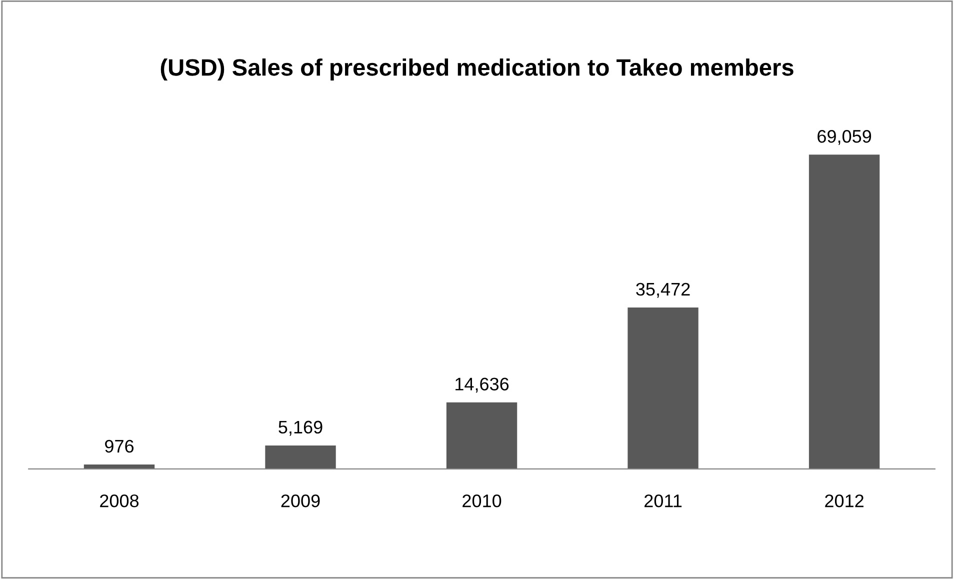 The width and height of the screenshot is (954, 579). I want to click on x-tick-label: 2009, so click(300, 501).